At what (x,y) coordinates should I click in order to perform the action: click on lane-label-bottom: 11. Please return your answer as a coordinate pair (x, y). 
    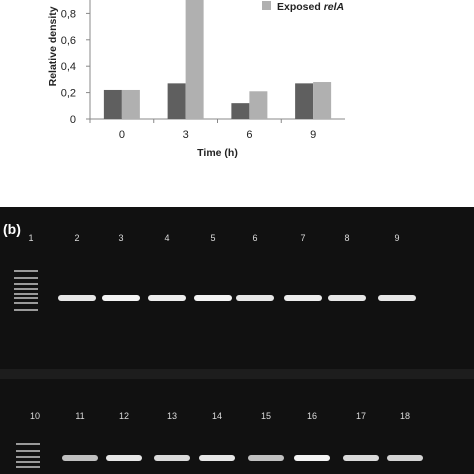
    Looking at the image, I should click on (79, 416).